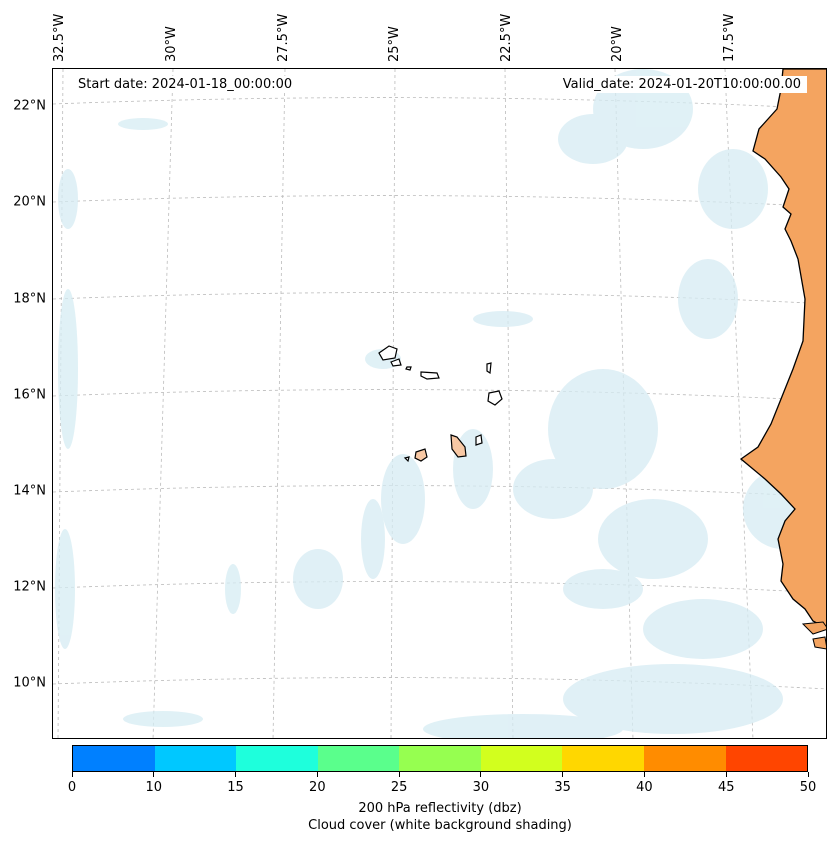 This screenshot has width=837, height=843. I want to click on lat-label: 22°N, so click(29, 106).